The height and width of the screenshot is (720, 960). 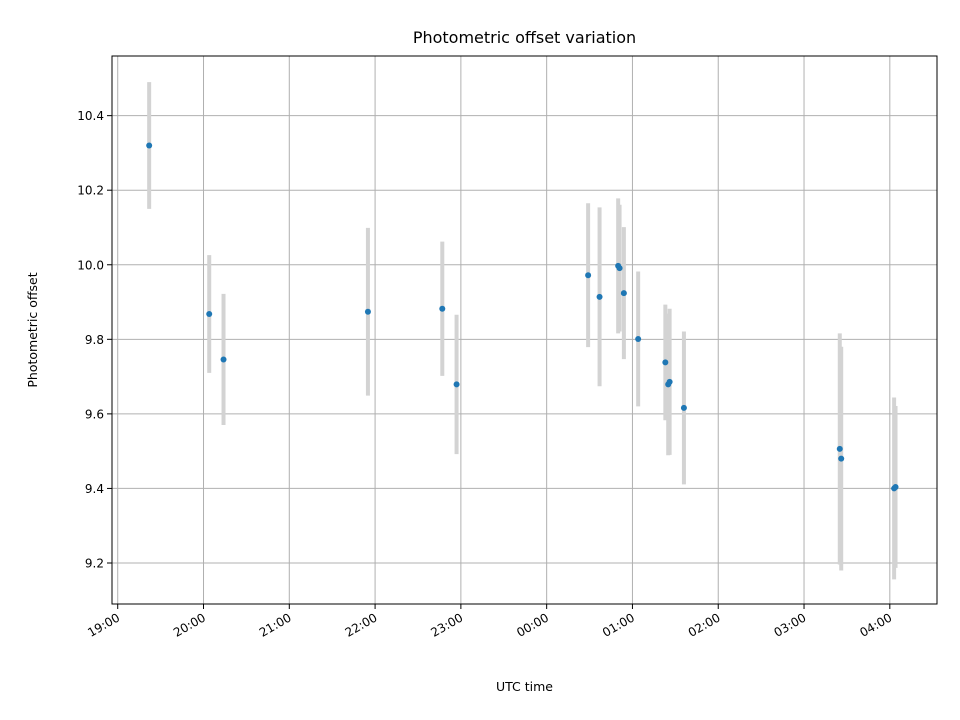 I want to click on chart-title: Photometric offset variation, so click(x=524, y=37).